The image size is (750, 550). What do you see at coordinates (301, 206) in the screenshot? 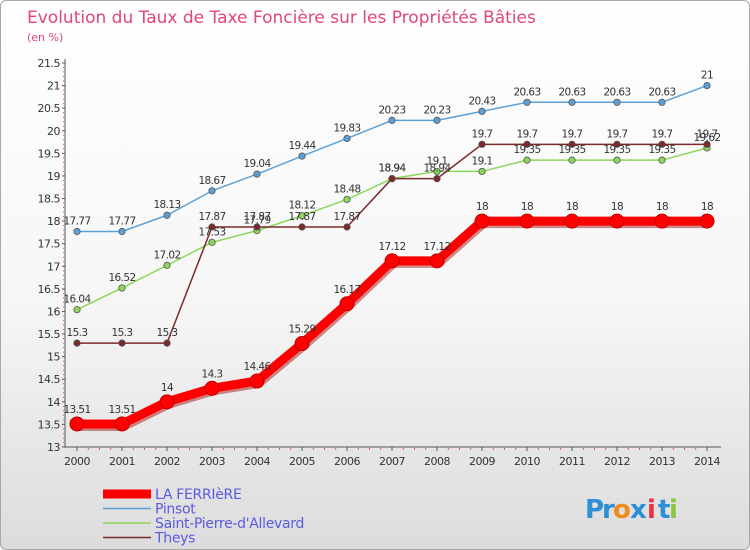
I see `data-label: 18.12` at bounding box center [301, 206].